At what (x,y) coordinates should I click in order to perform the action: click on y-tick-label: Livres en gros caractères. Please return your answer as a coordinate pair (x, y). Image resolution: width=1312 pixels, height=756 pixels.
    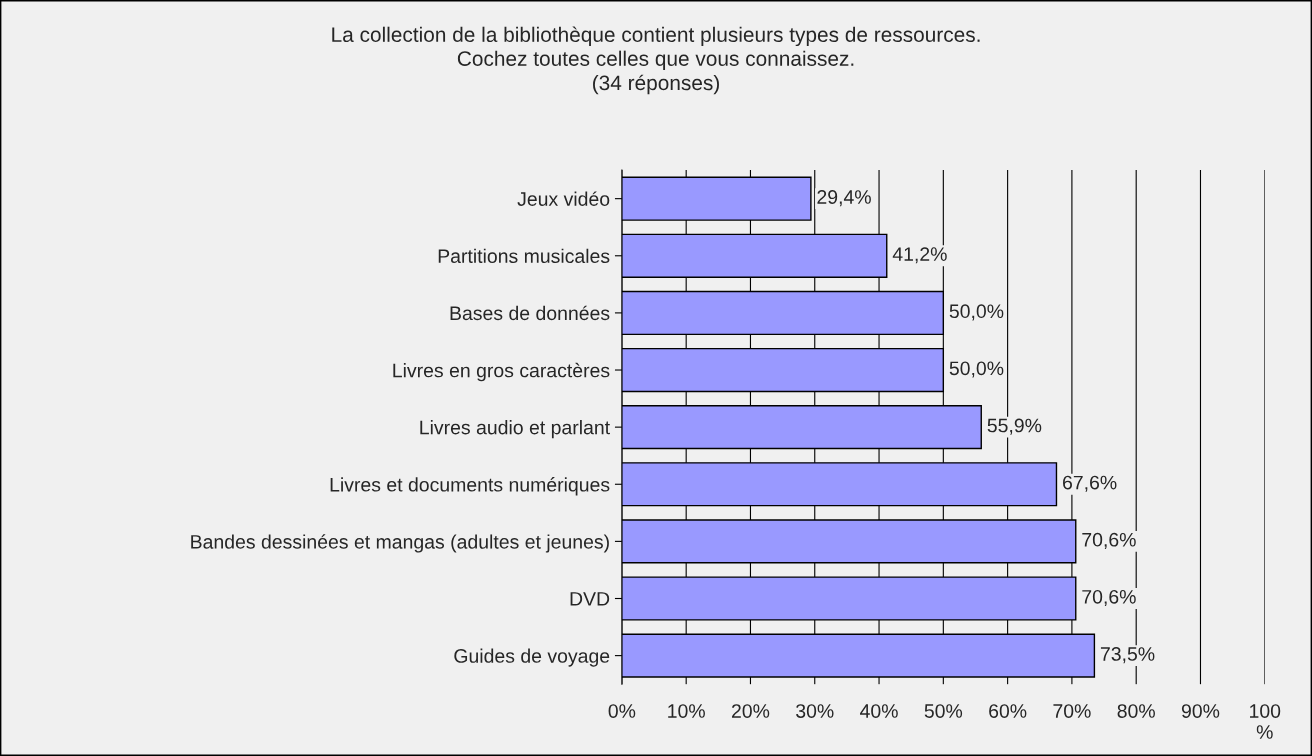
    Looking at the image, I should click on (501, 372).